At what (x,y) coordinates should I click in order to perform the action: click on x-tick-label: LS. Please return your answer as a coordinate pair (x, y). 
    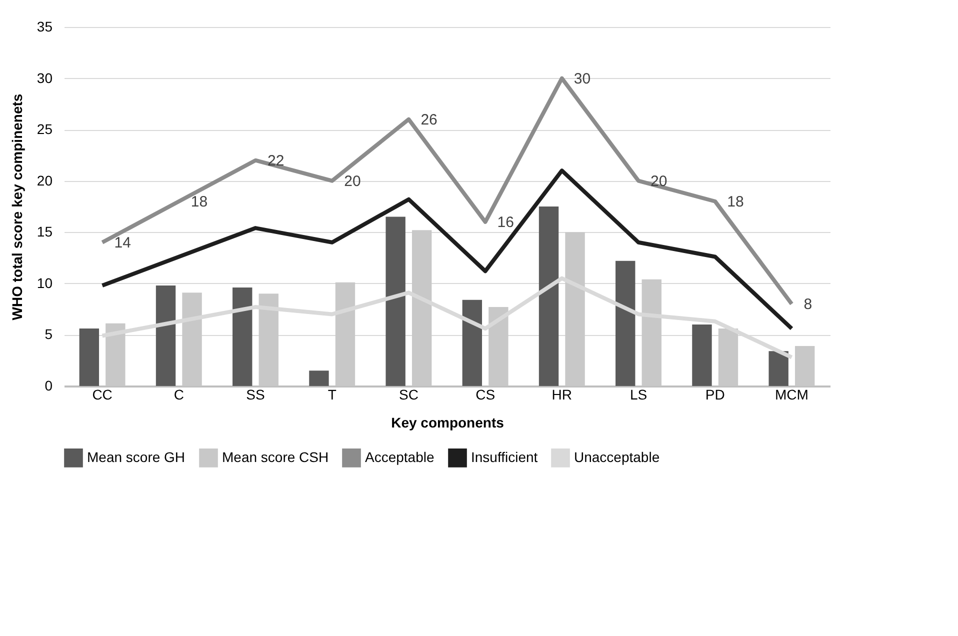
    Looking at the image, I should click on (639, 394).